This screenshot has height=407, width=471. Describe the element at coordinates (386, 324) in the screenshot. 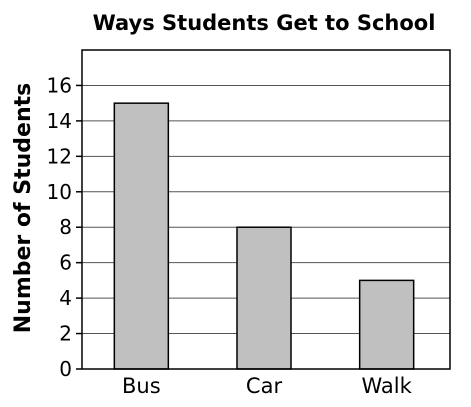

I see `bar-walk` at that location.